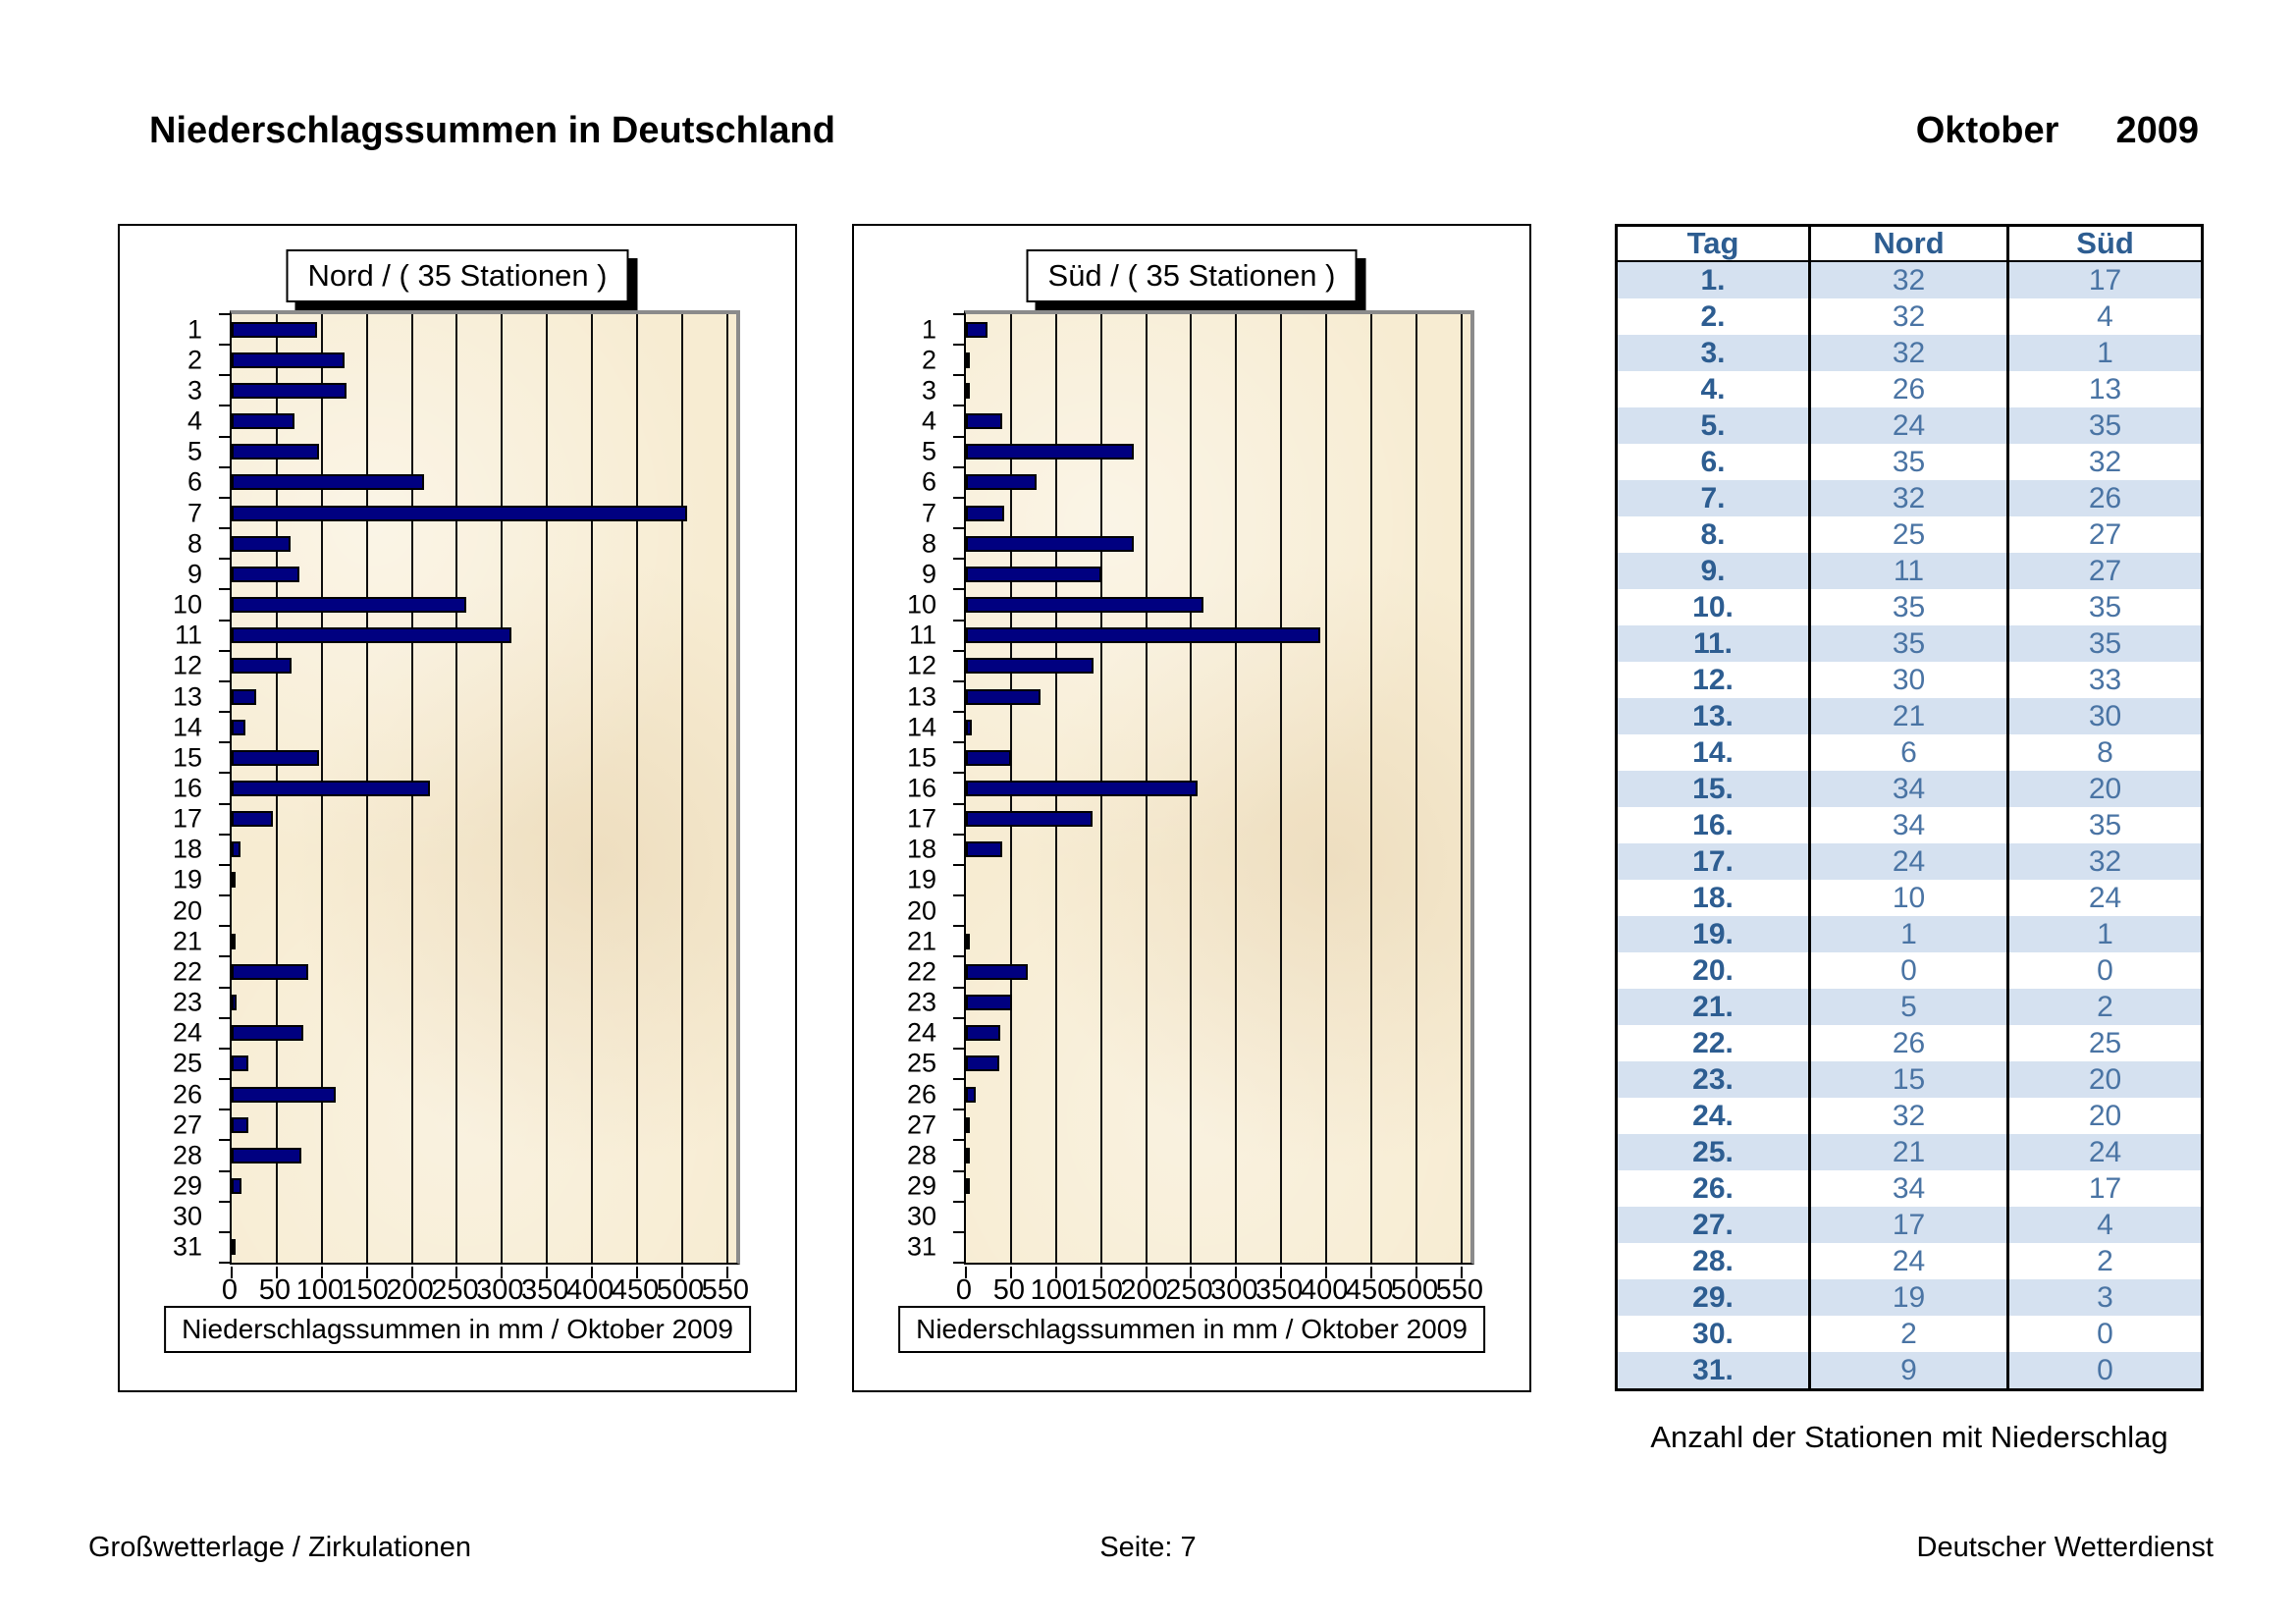  What do you see at coordinates (1714, 280) in the screenshot?
I see `table-cell-tag: 1.` at bounding box center [1714, 280].